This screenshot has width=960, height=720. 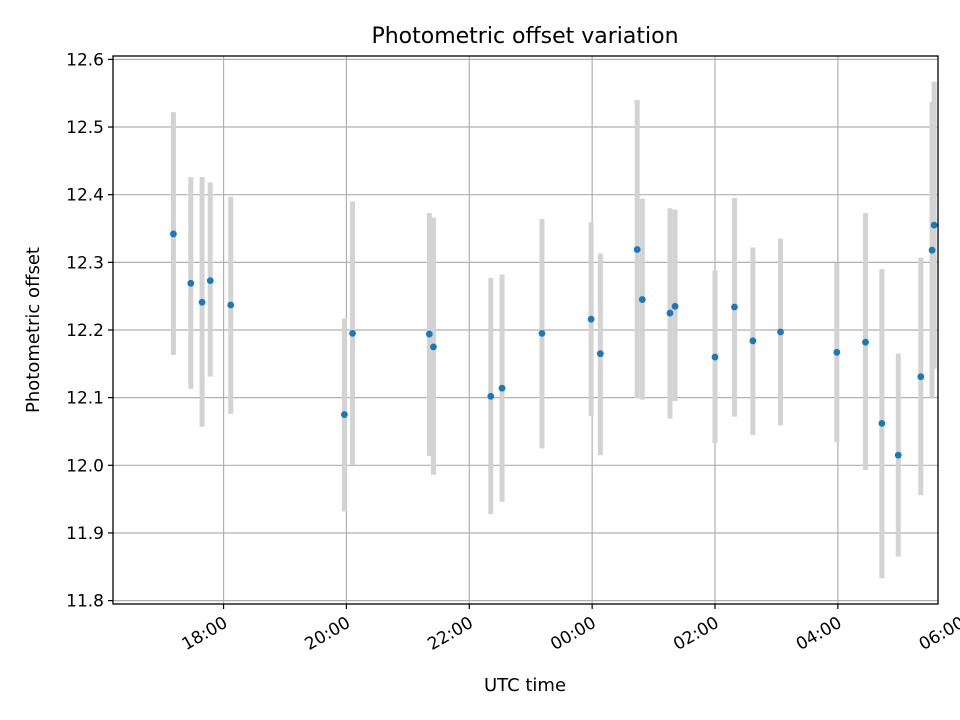 What do you see at coordinates (33, 330) in the screenshot?
I see `y-axis-label: Photometric offset` at bounding box center [33, 330].